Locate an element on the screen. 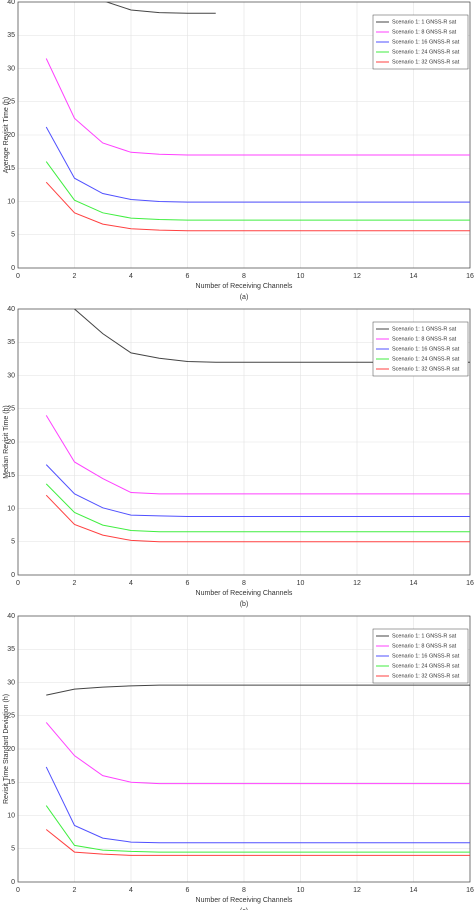 The width and height of the screenshot is (474, 910). y-axis-label: Revisit Time Standard Deviation (h) is located at coordinates (6, 749).